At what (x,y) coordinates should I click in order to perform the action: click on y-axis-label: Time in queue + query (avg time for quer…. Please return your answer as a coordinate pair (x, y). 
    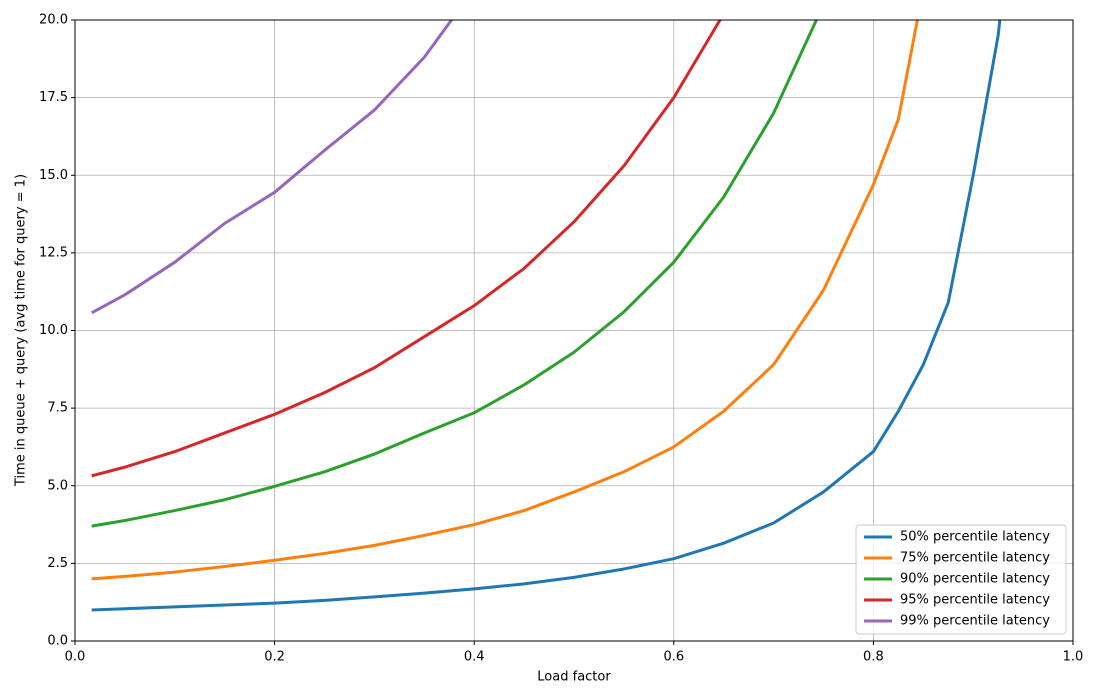
    Looking at the image, I should click on (21, 330).